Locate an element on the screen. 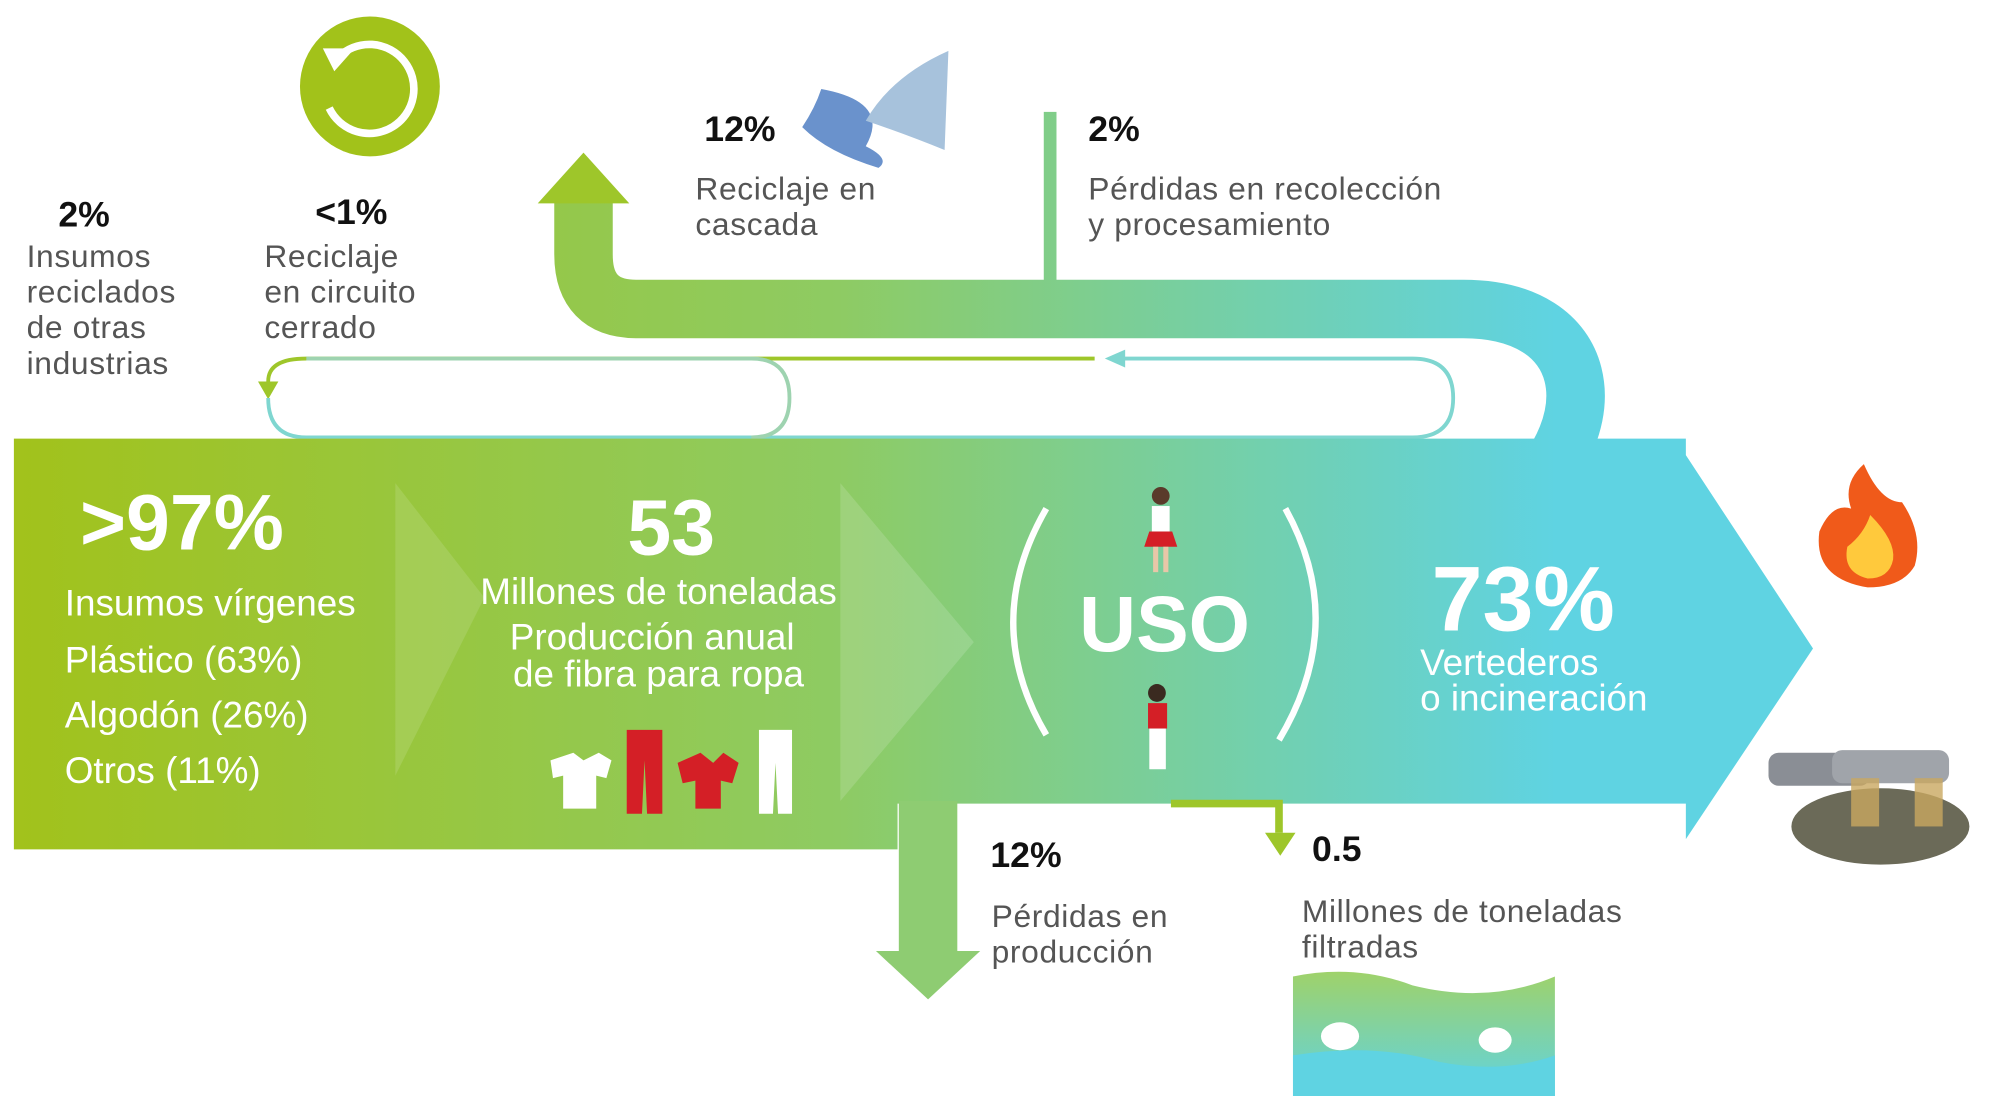 Image resolution: width=1996 pixels, height=1096 pixels. cascade: 12% Reciclaje en cascada is located at coordinates (785, 175).